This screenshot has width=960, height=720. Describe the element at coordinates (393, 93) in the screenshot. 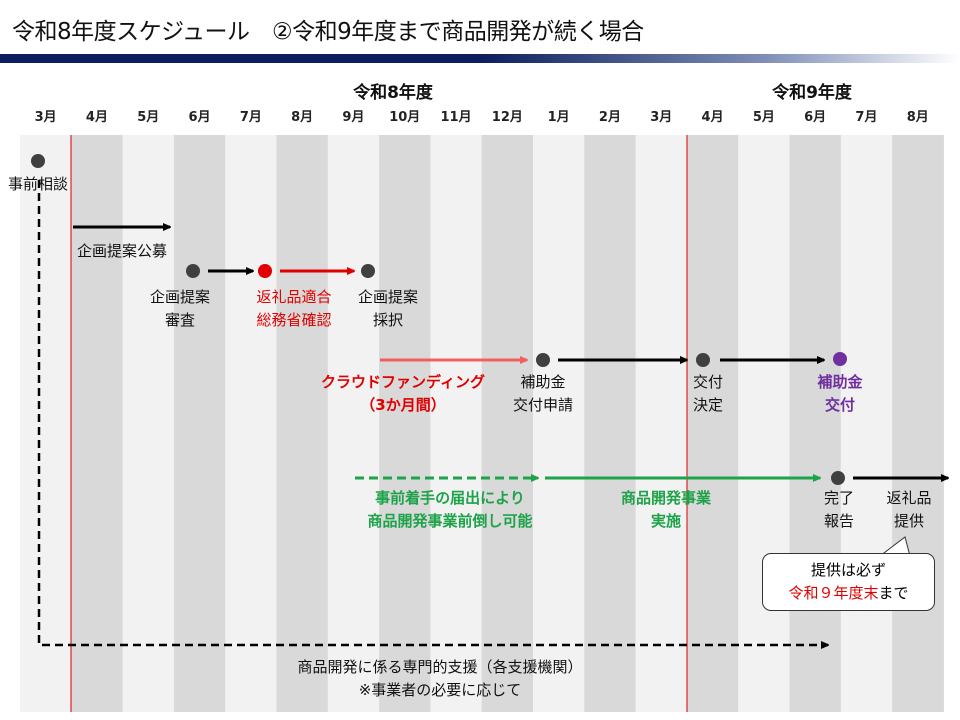

I see `year-label-r8: 令和8年度` at that location.